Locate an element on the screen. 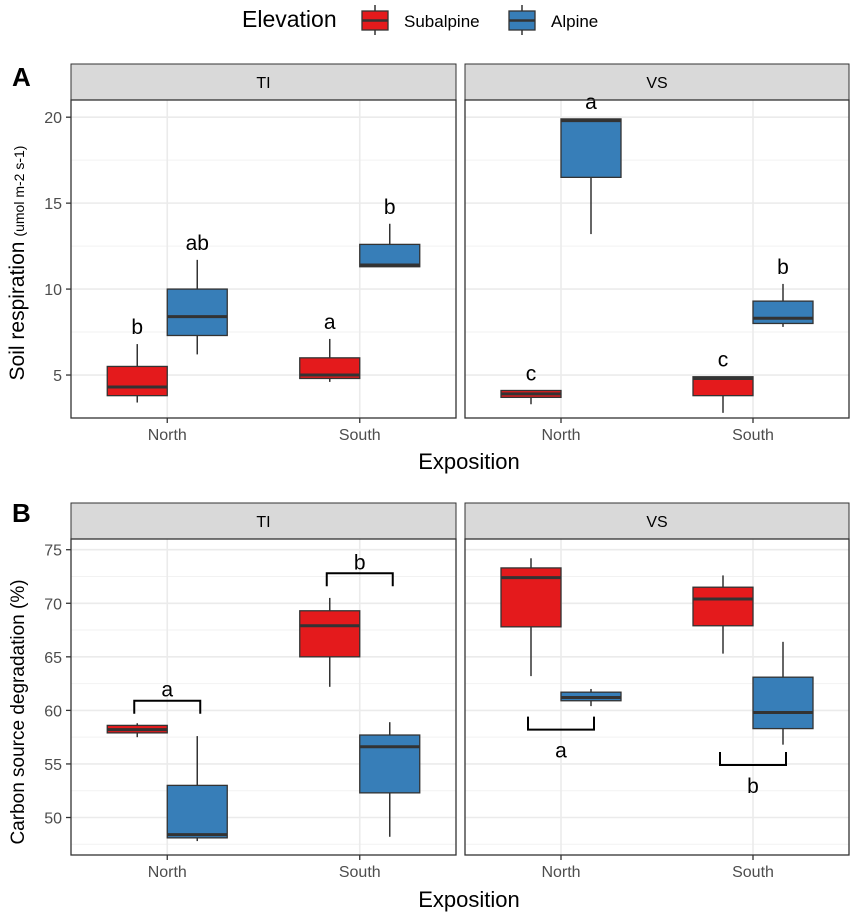 The width and height of the screenshot is (851, 919). panel-label-a: A is located at coordinates (21, 77).